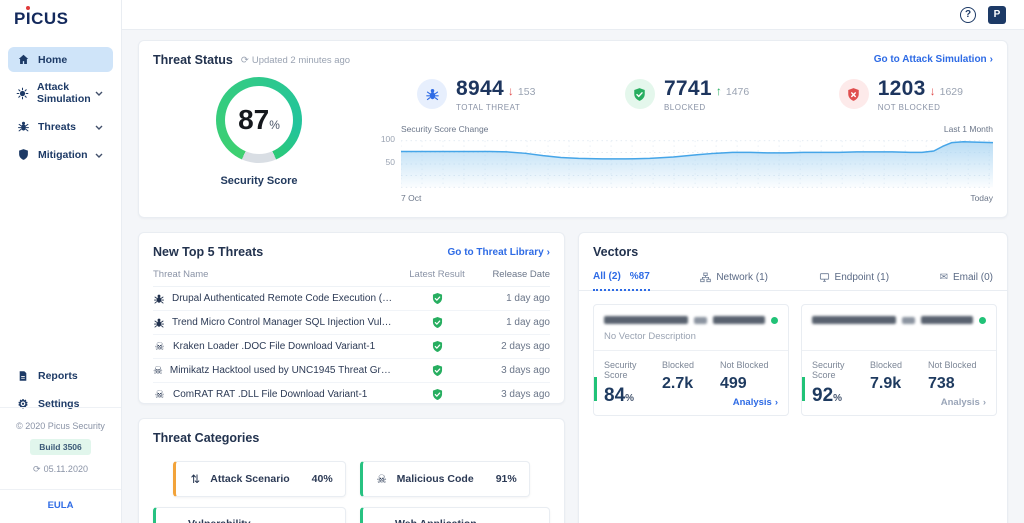 The height and width of the screenshot is (523, 1024). Describe the element at coordinates (997, 14) in the screenshot. I see `user-avatar: P` at that location.